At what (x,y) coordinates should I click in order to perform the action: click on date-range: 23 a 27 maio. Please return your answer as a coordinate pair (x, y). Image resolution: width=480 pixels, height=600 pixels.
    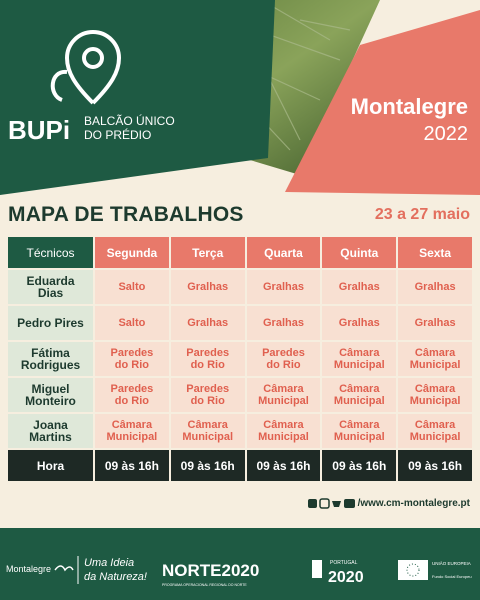
    Looking at the image, I should click on (422, 214).